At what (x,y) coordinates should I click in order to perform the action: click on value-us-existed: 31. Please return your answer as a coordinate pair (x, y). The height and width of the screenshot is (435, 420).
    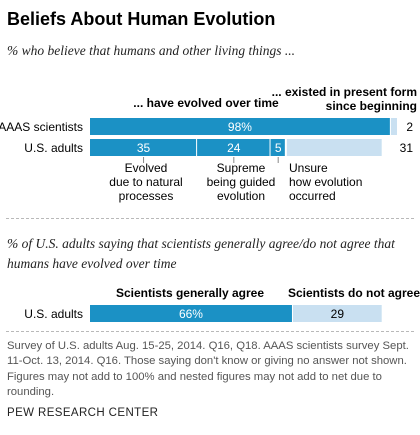
    Looking at the image, I should click on (407, 148).